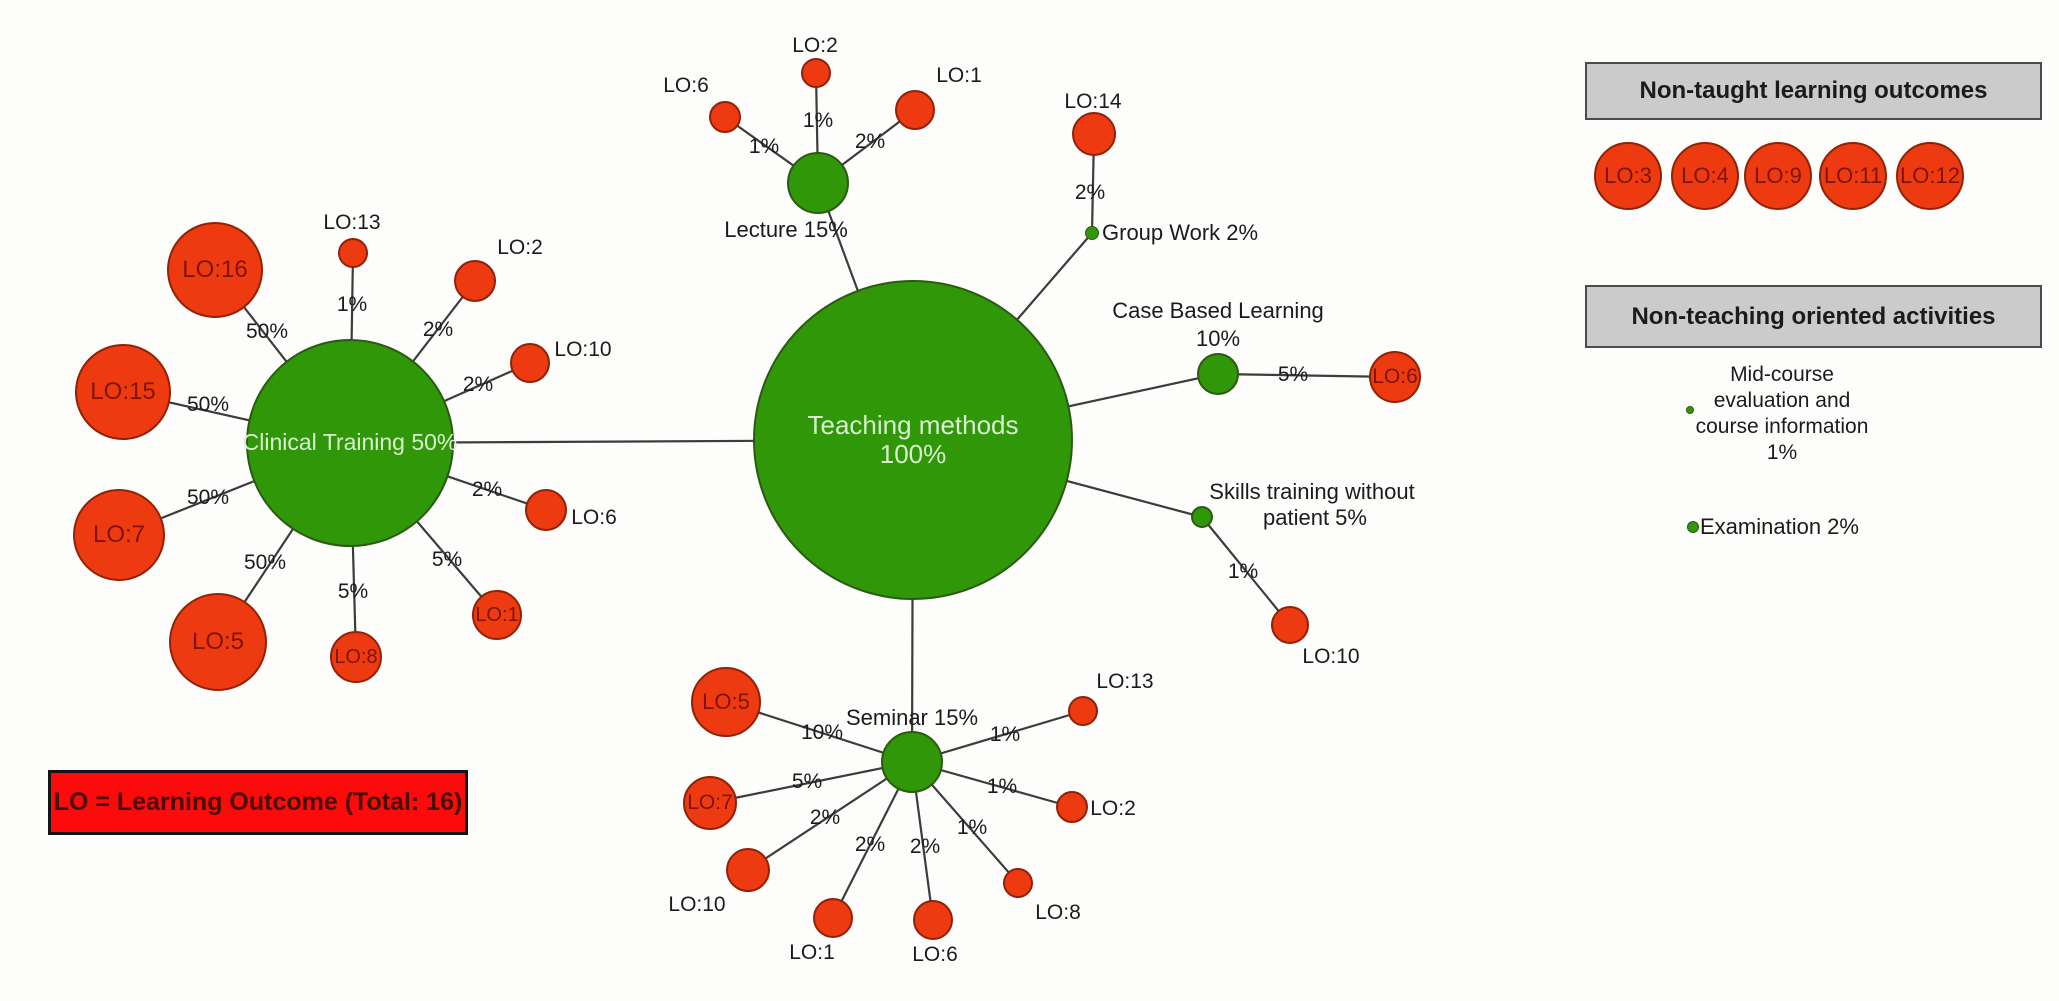 This screenshot has width=2059, height=1001. What do you see at coordinates (710, 803) in the screenshot?
I see `seminar-lo7-circle-text: LO:7` at bounding box center [710, 803].